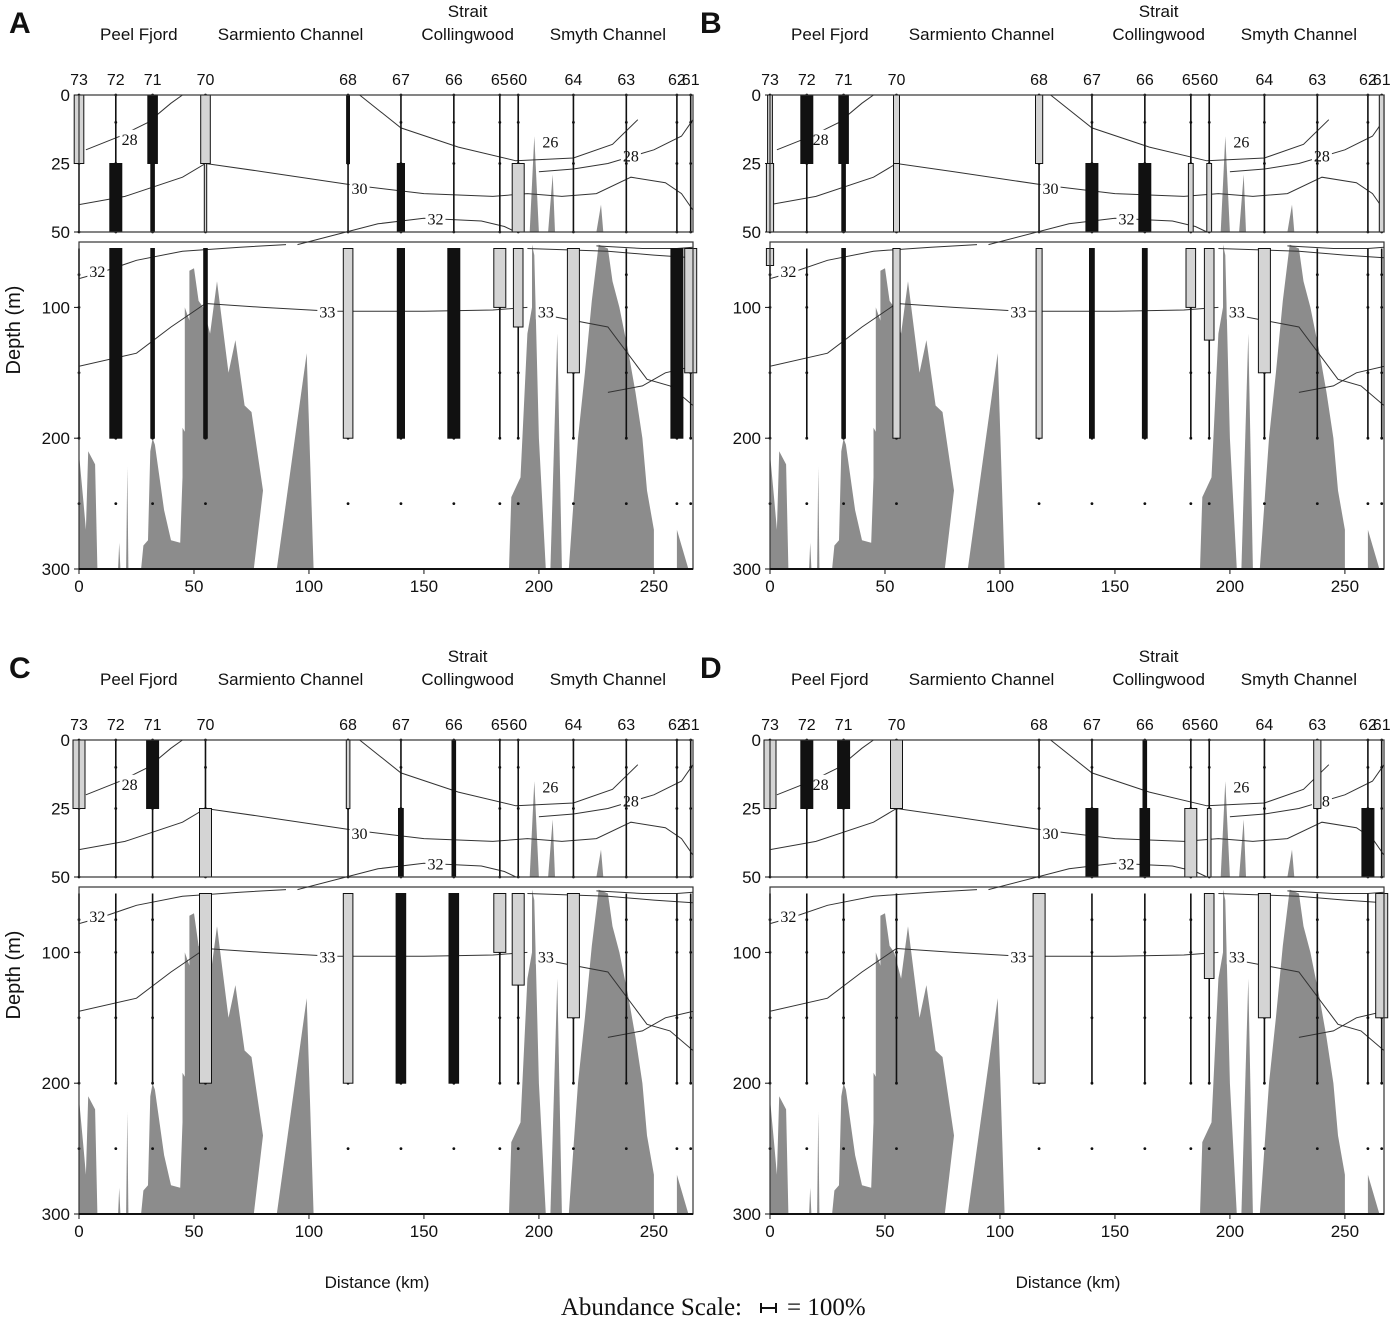 This screenshot has width=1400, height=1320. What do you see at coordinates (14, 330) in the screenshot?
I see `y-axis-label-top: Depth (m)` at bounding box center [14, 330].